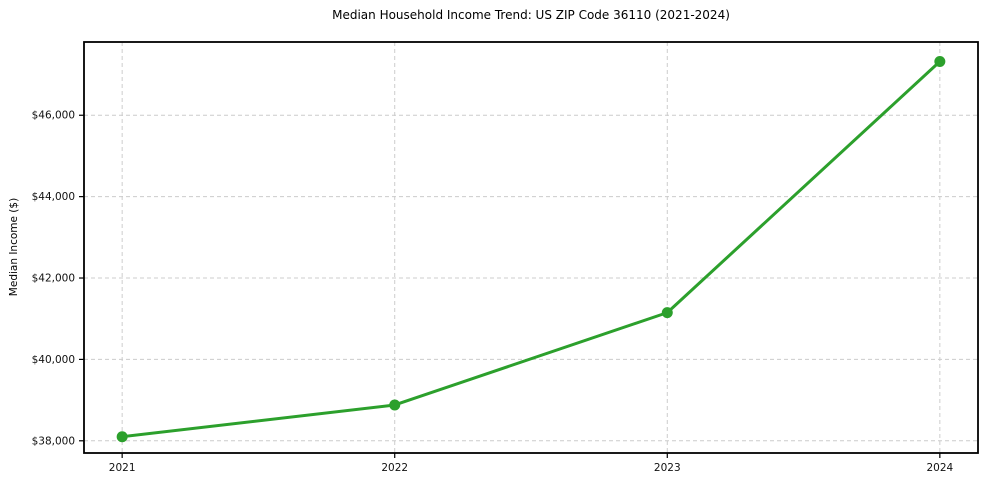 This screenshot has height=494, width=989. What do you see at coordinates (53, 116) in the screenshot?
I see `y-tick-label: $46,000` at bounding box center [53, 116].